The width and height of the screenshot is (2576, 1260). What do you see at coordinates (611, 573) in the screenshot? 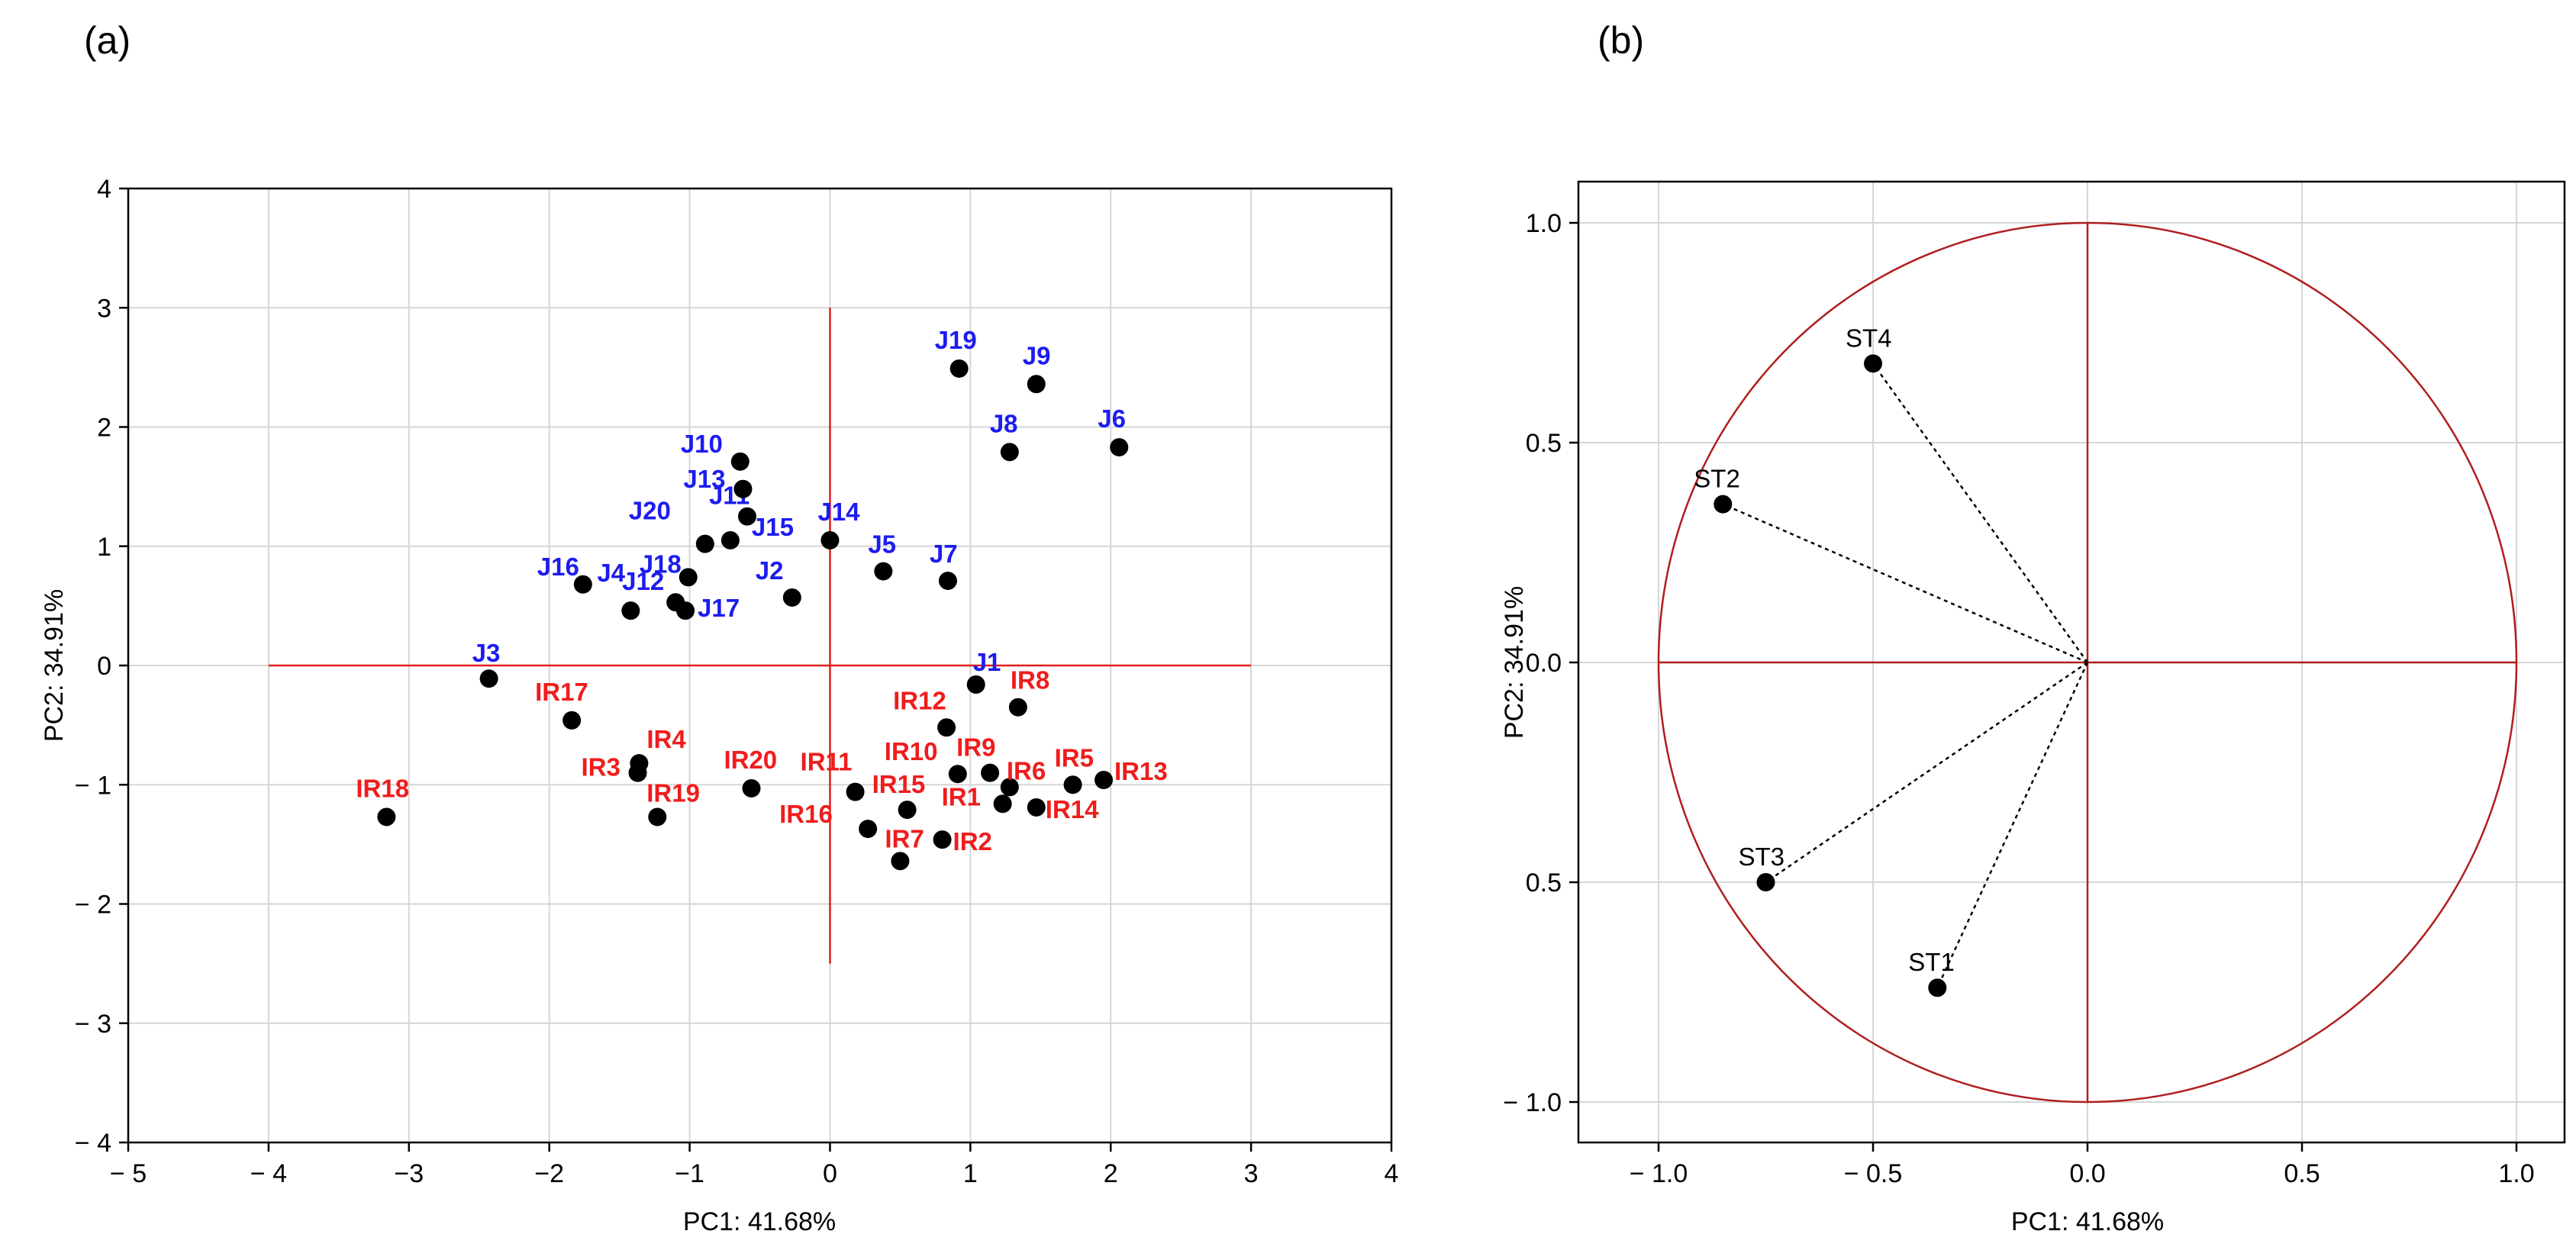
I see `point-label-j4: J4` at bounding box center [611, 573].